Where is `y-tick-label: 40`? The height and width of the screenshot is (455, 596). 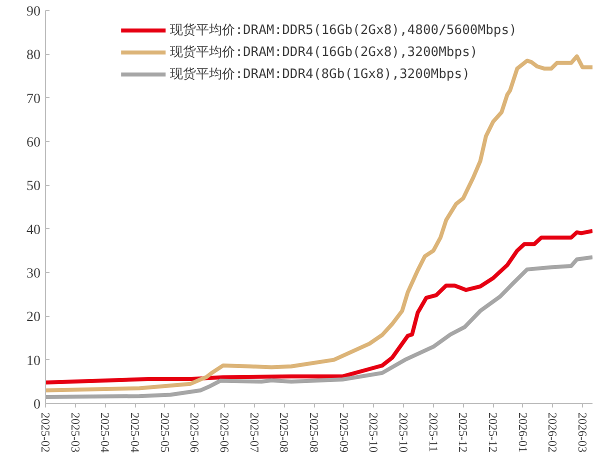
y-tick-label: 40 is located at coordinates (33, 230).